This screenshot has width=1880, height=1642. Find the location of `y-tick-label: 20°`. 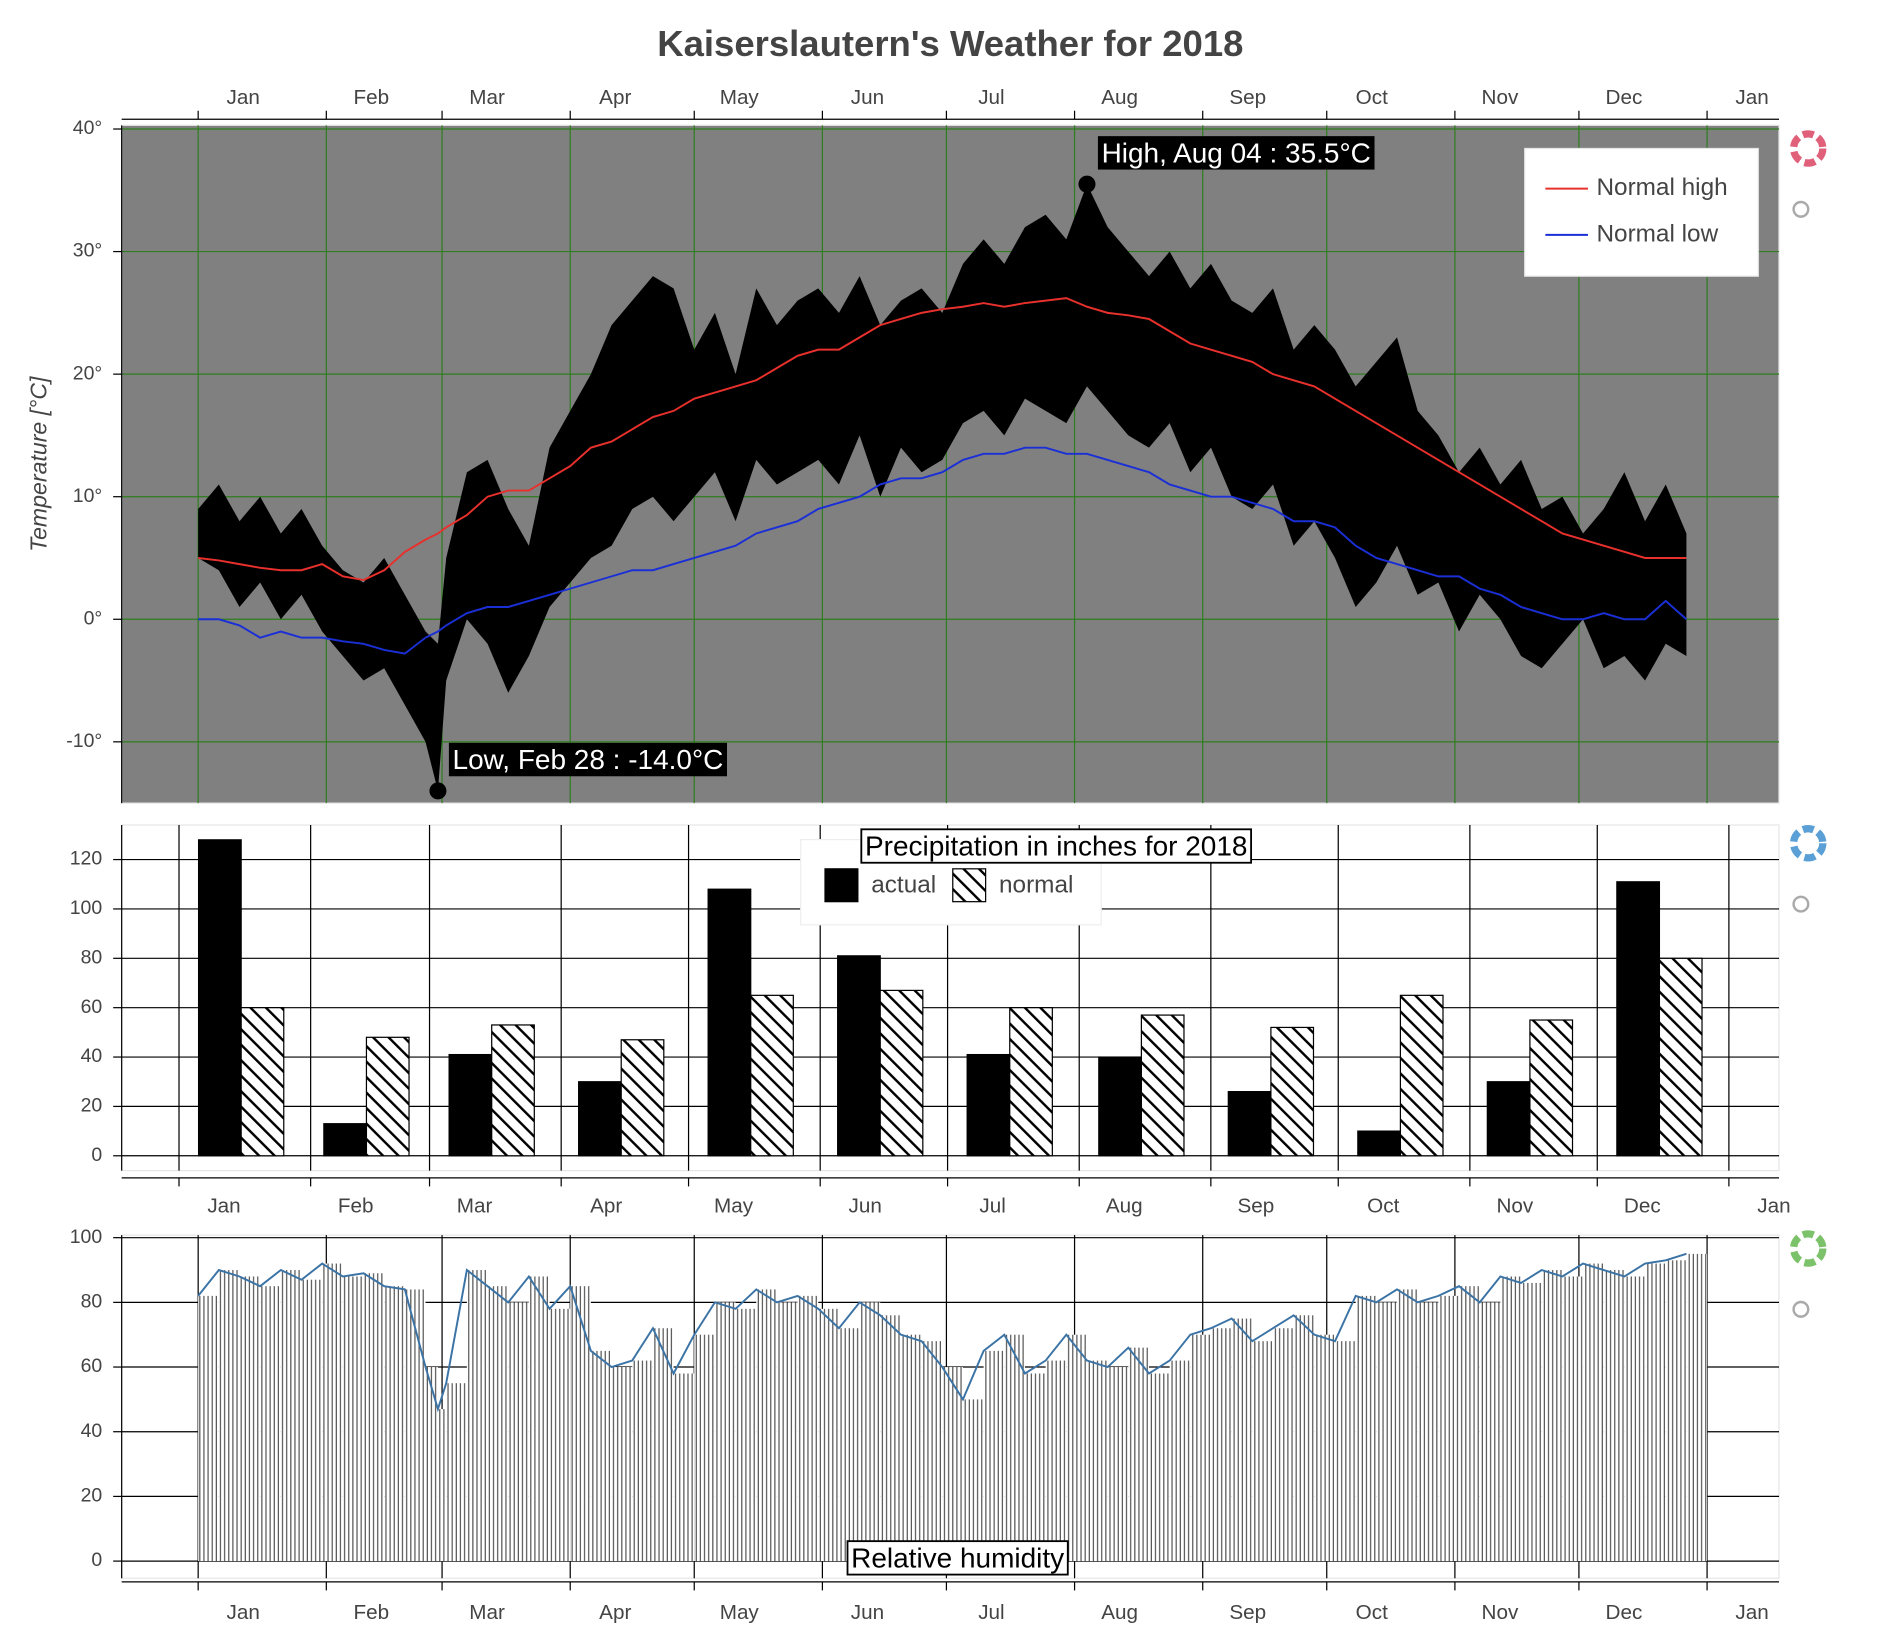

y-tick-label: 20° is located at coordinates (87, 373).